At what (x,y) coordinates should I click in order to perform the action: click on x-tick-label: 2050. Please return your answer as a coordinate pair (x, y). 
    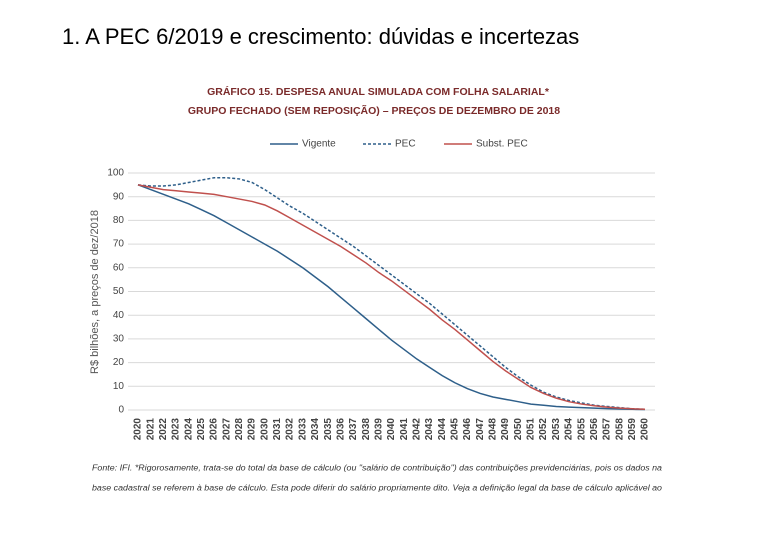
    Looking at the image, I should click on (518, 429).